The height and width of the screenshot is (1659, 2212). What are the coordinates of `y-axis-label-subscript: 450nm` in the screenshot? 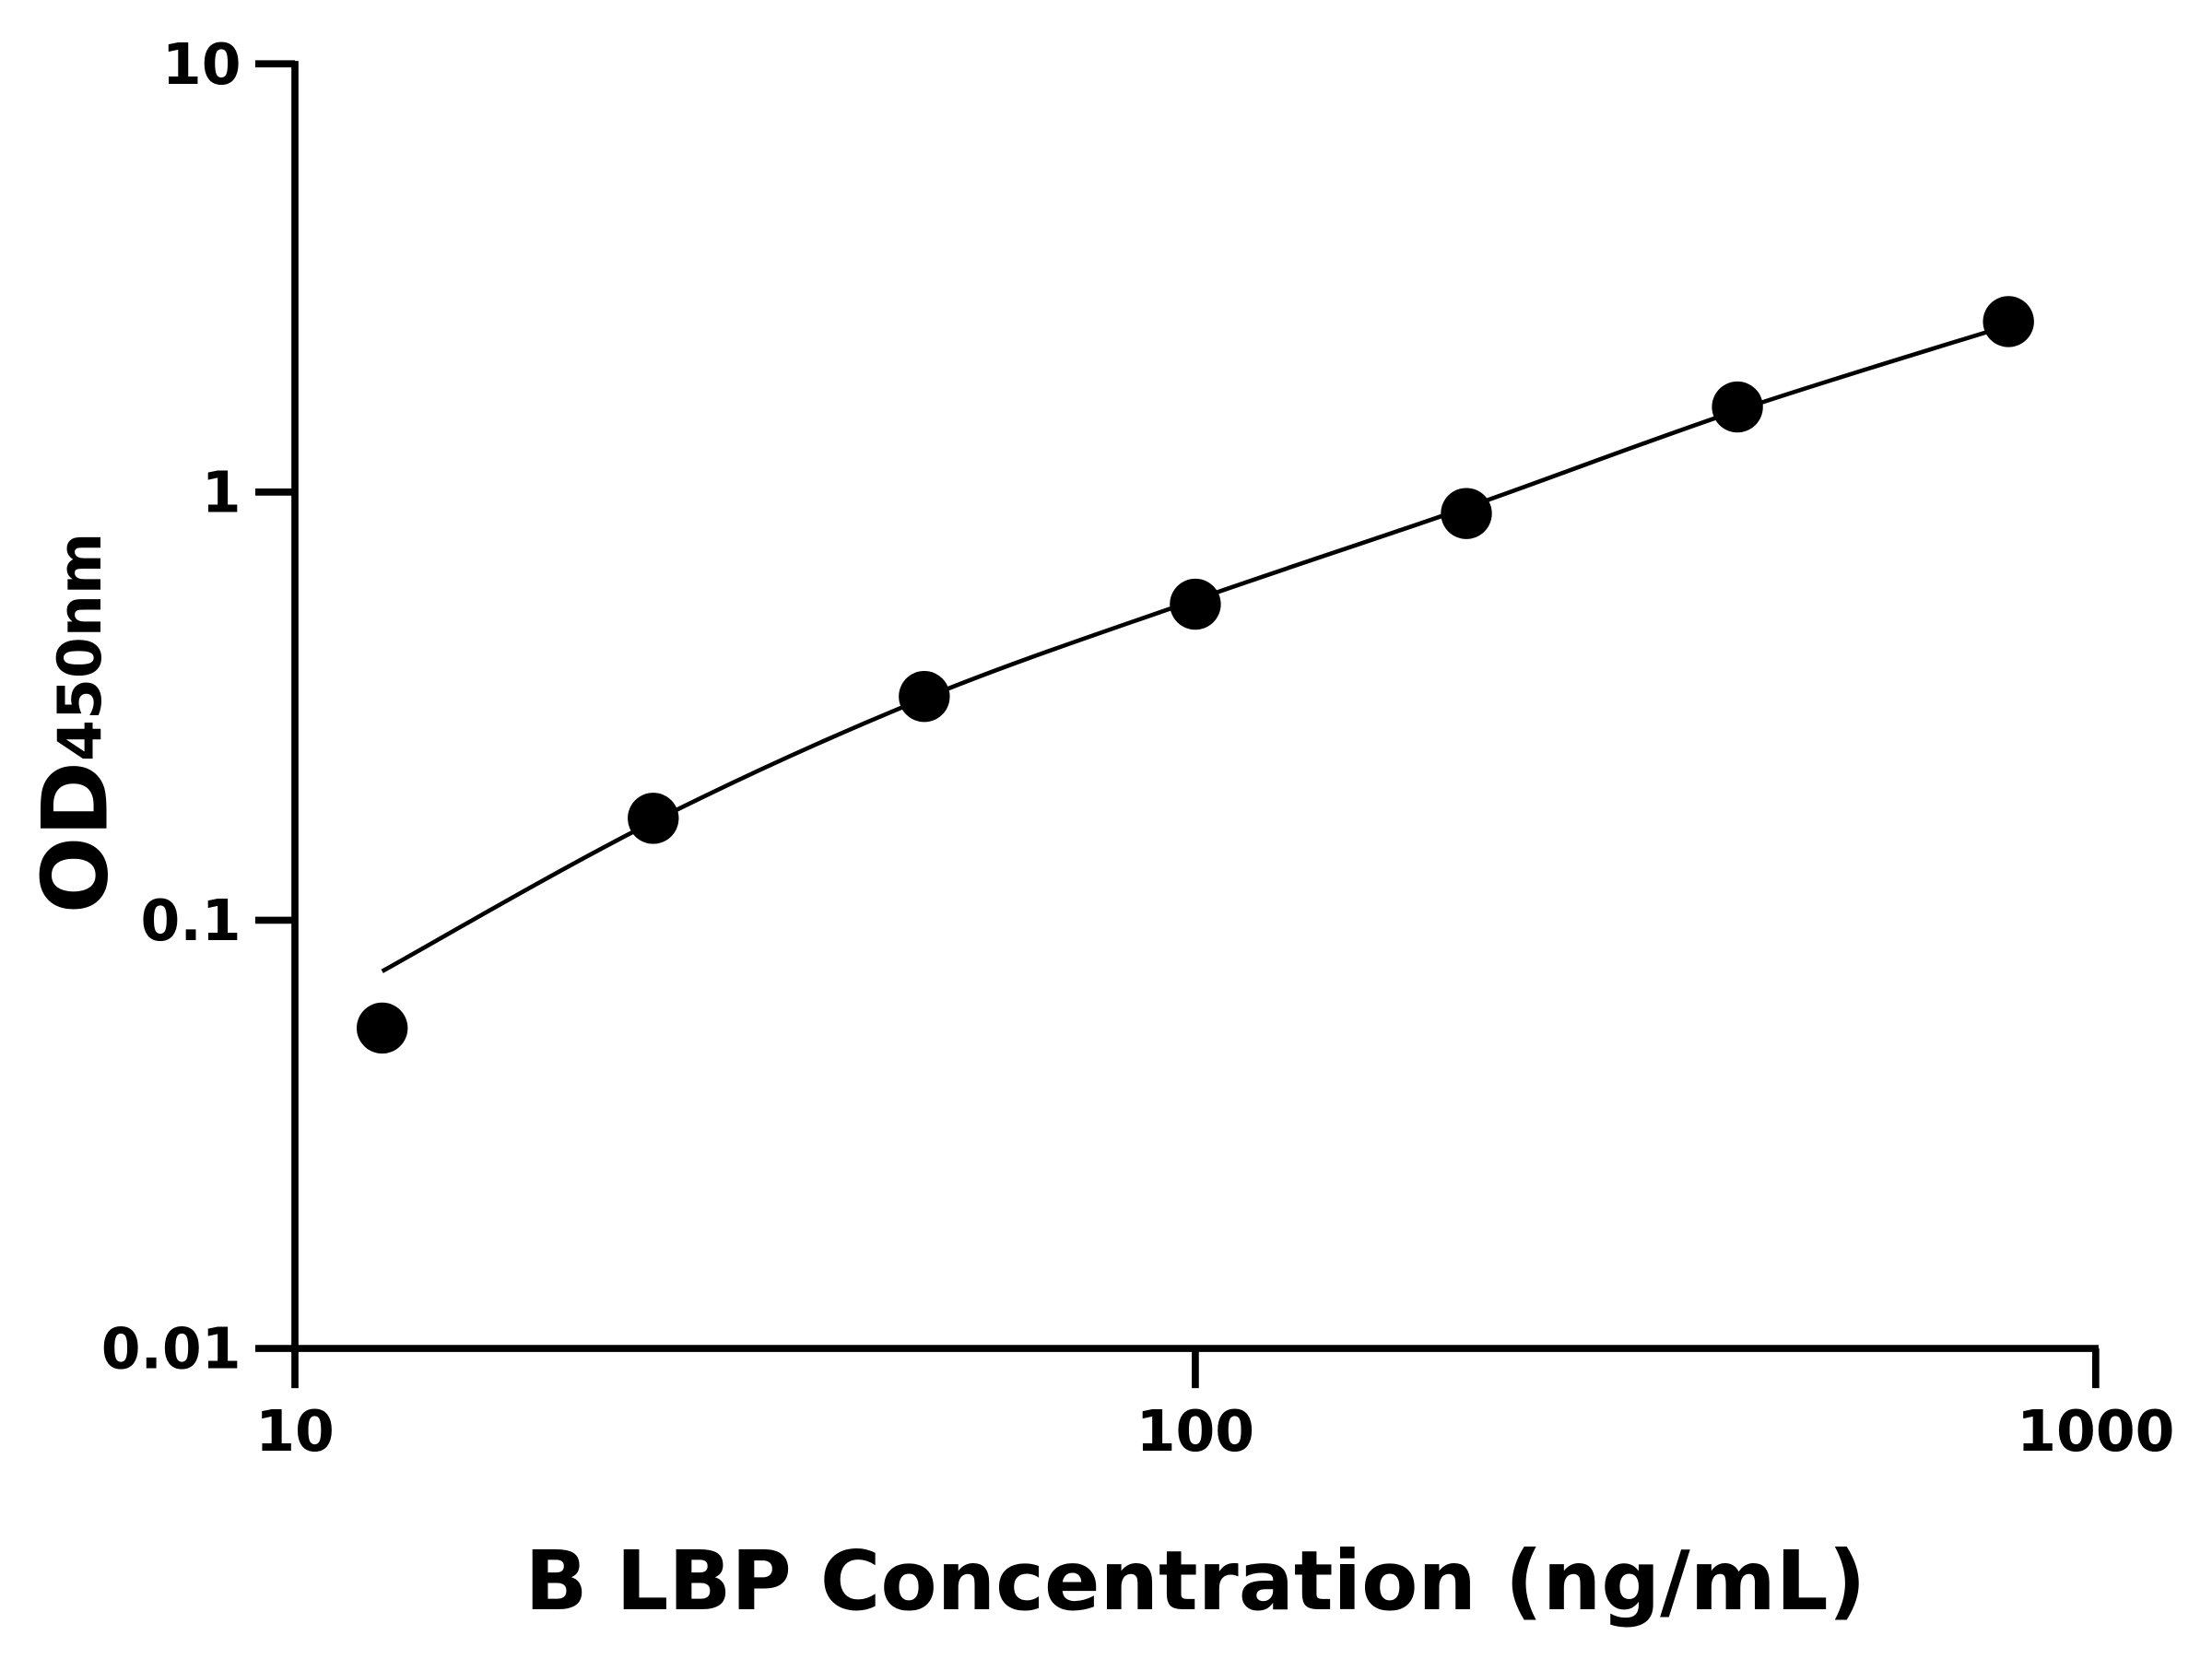 It's located at (80, 647).